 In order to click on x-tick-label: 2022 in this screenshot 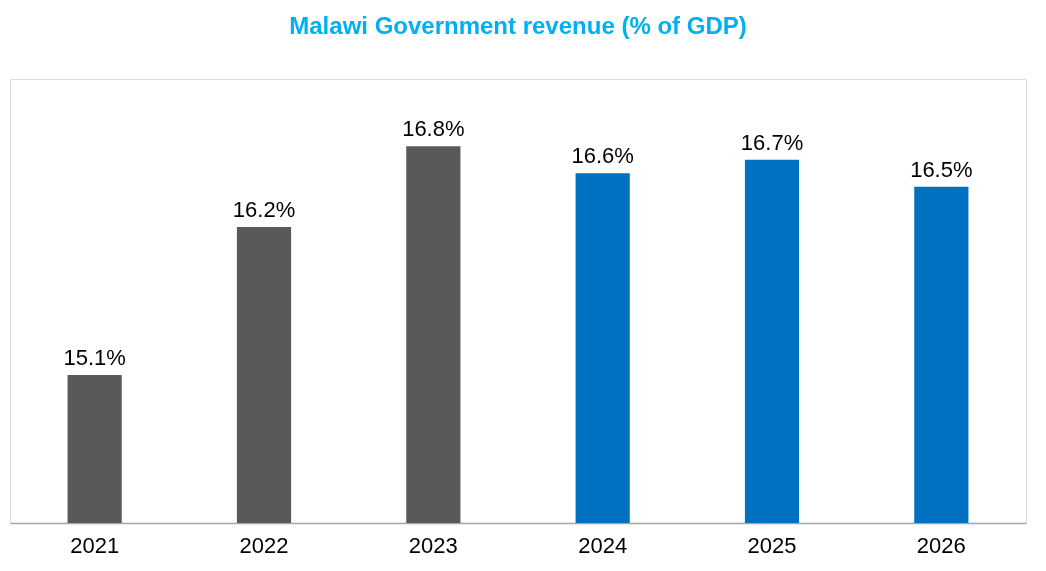, I will do `click(264, 545)`.